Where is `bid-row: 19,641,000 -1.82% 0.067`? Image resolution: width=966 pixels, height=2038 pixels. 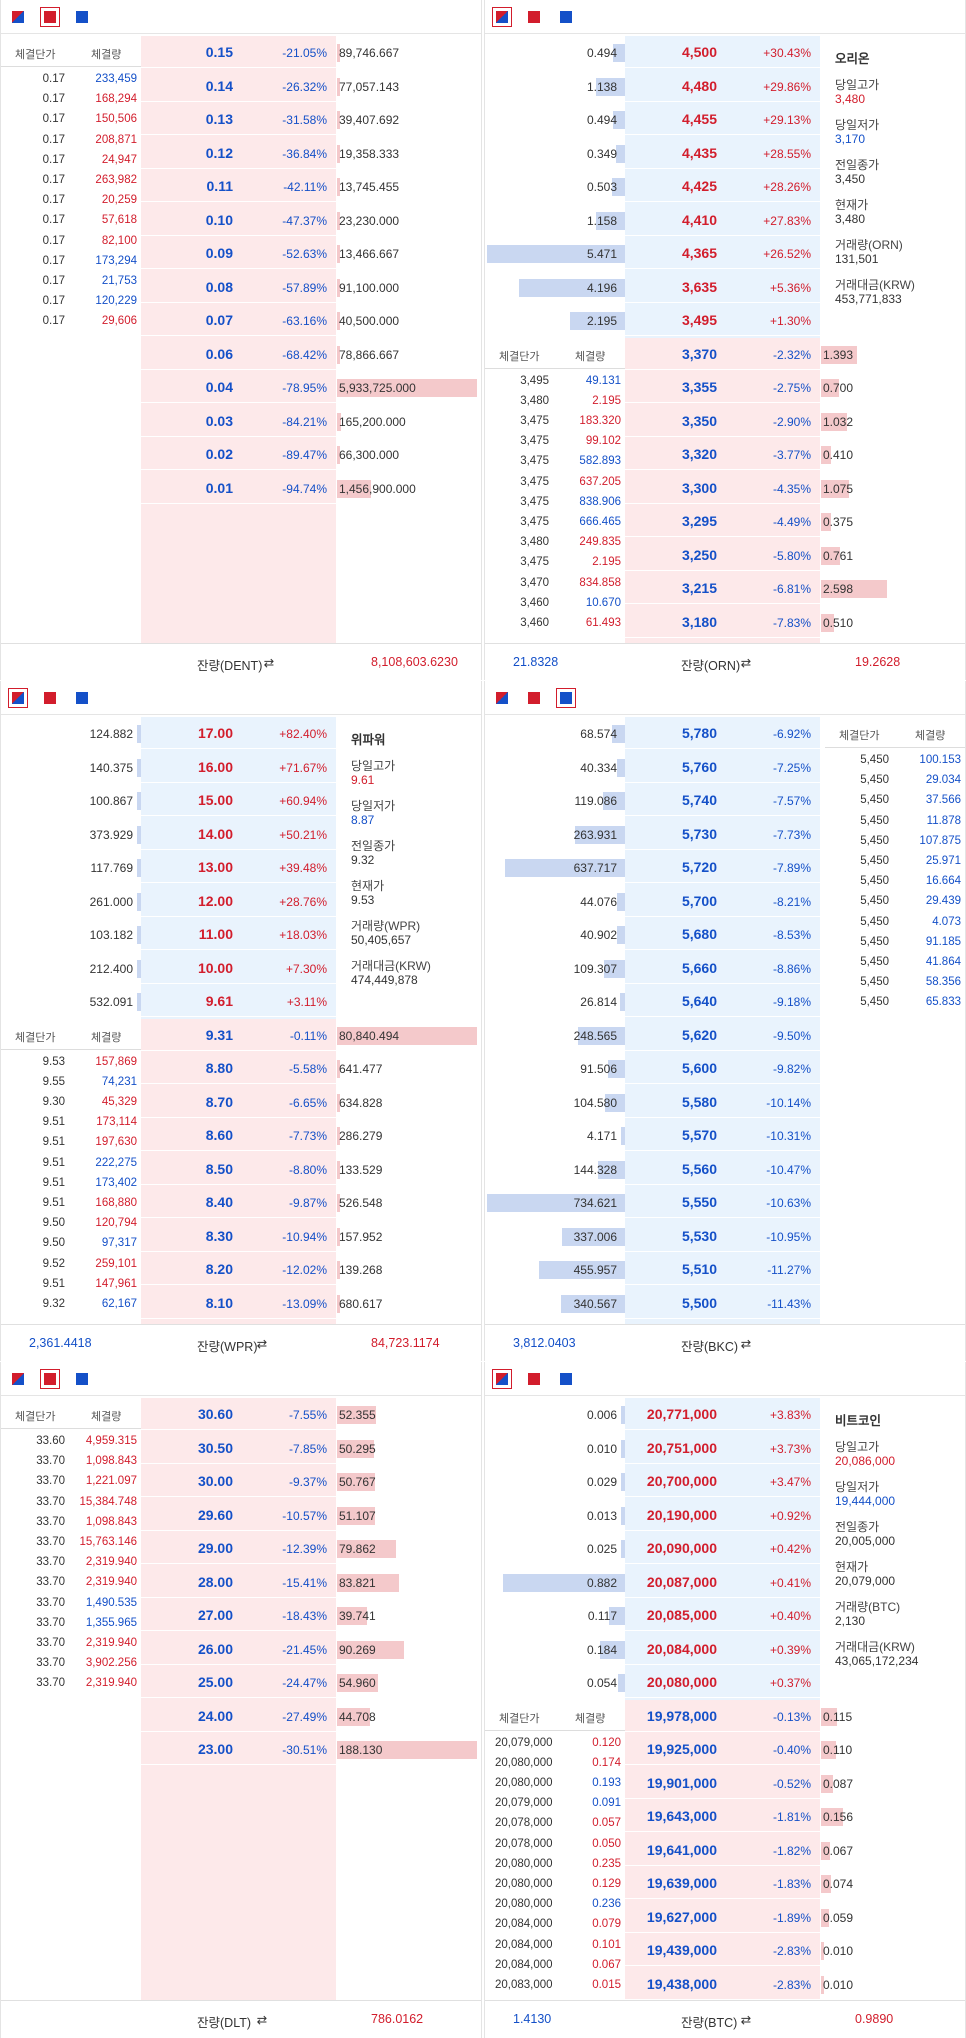
bid-row: 19,641,000 -1.82% 0.067 is located at coordinates (725, 1850).